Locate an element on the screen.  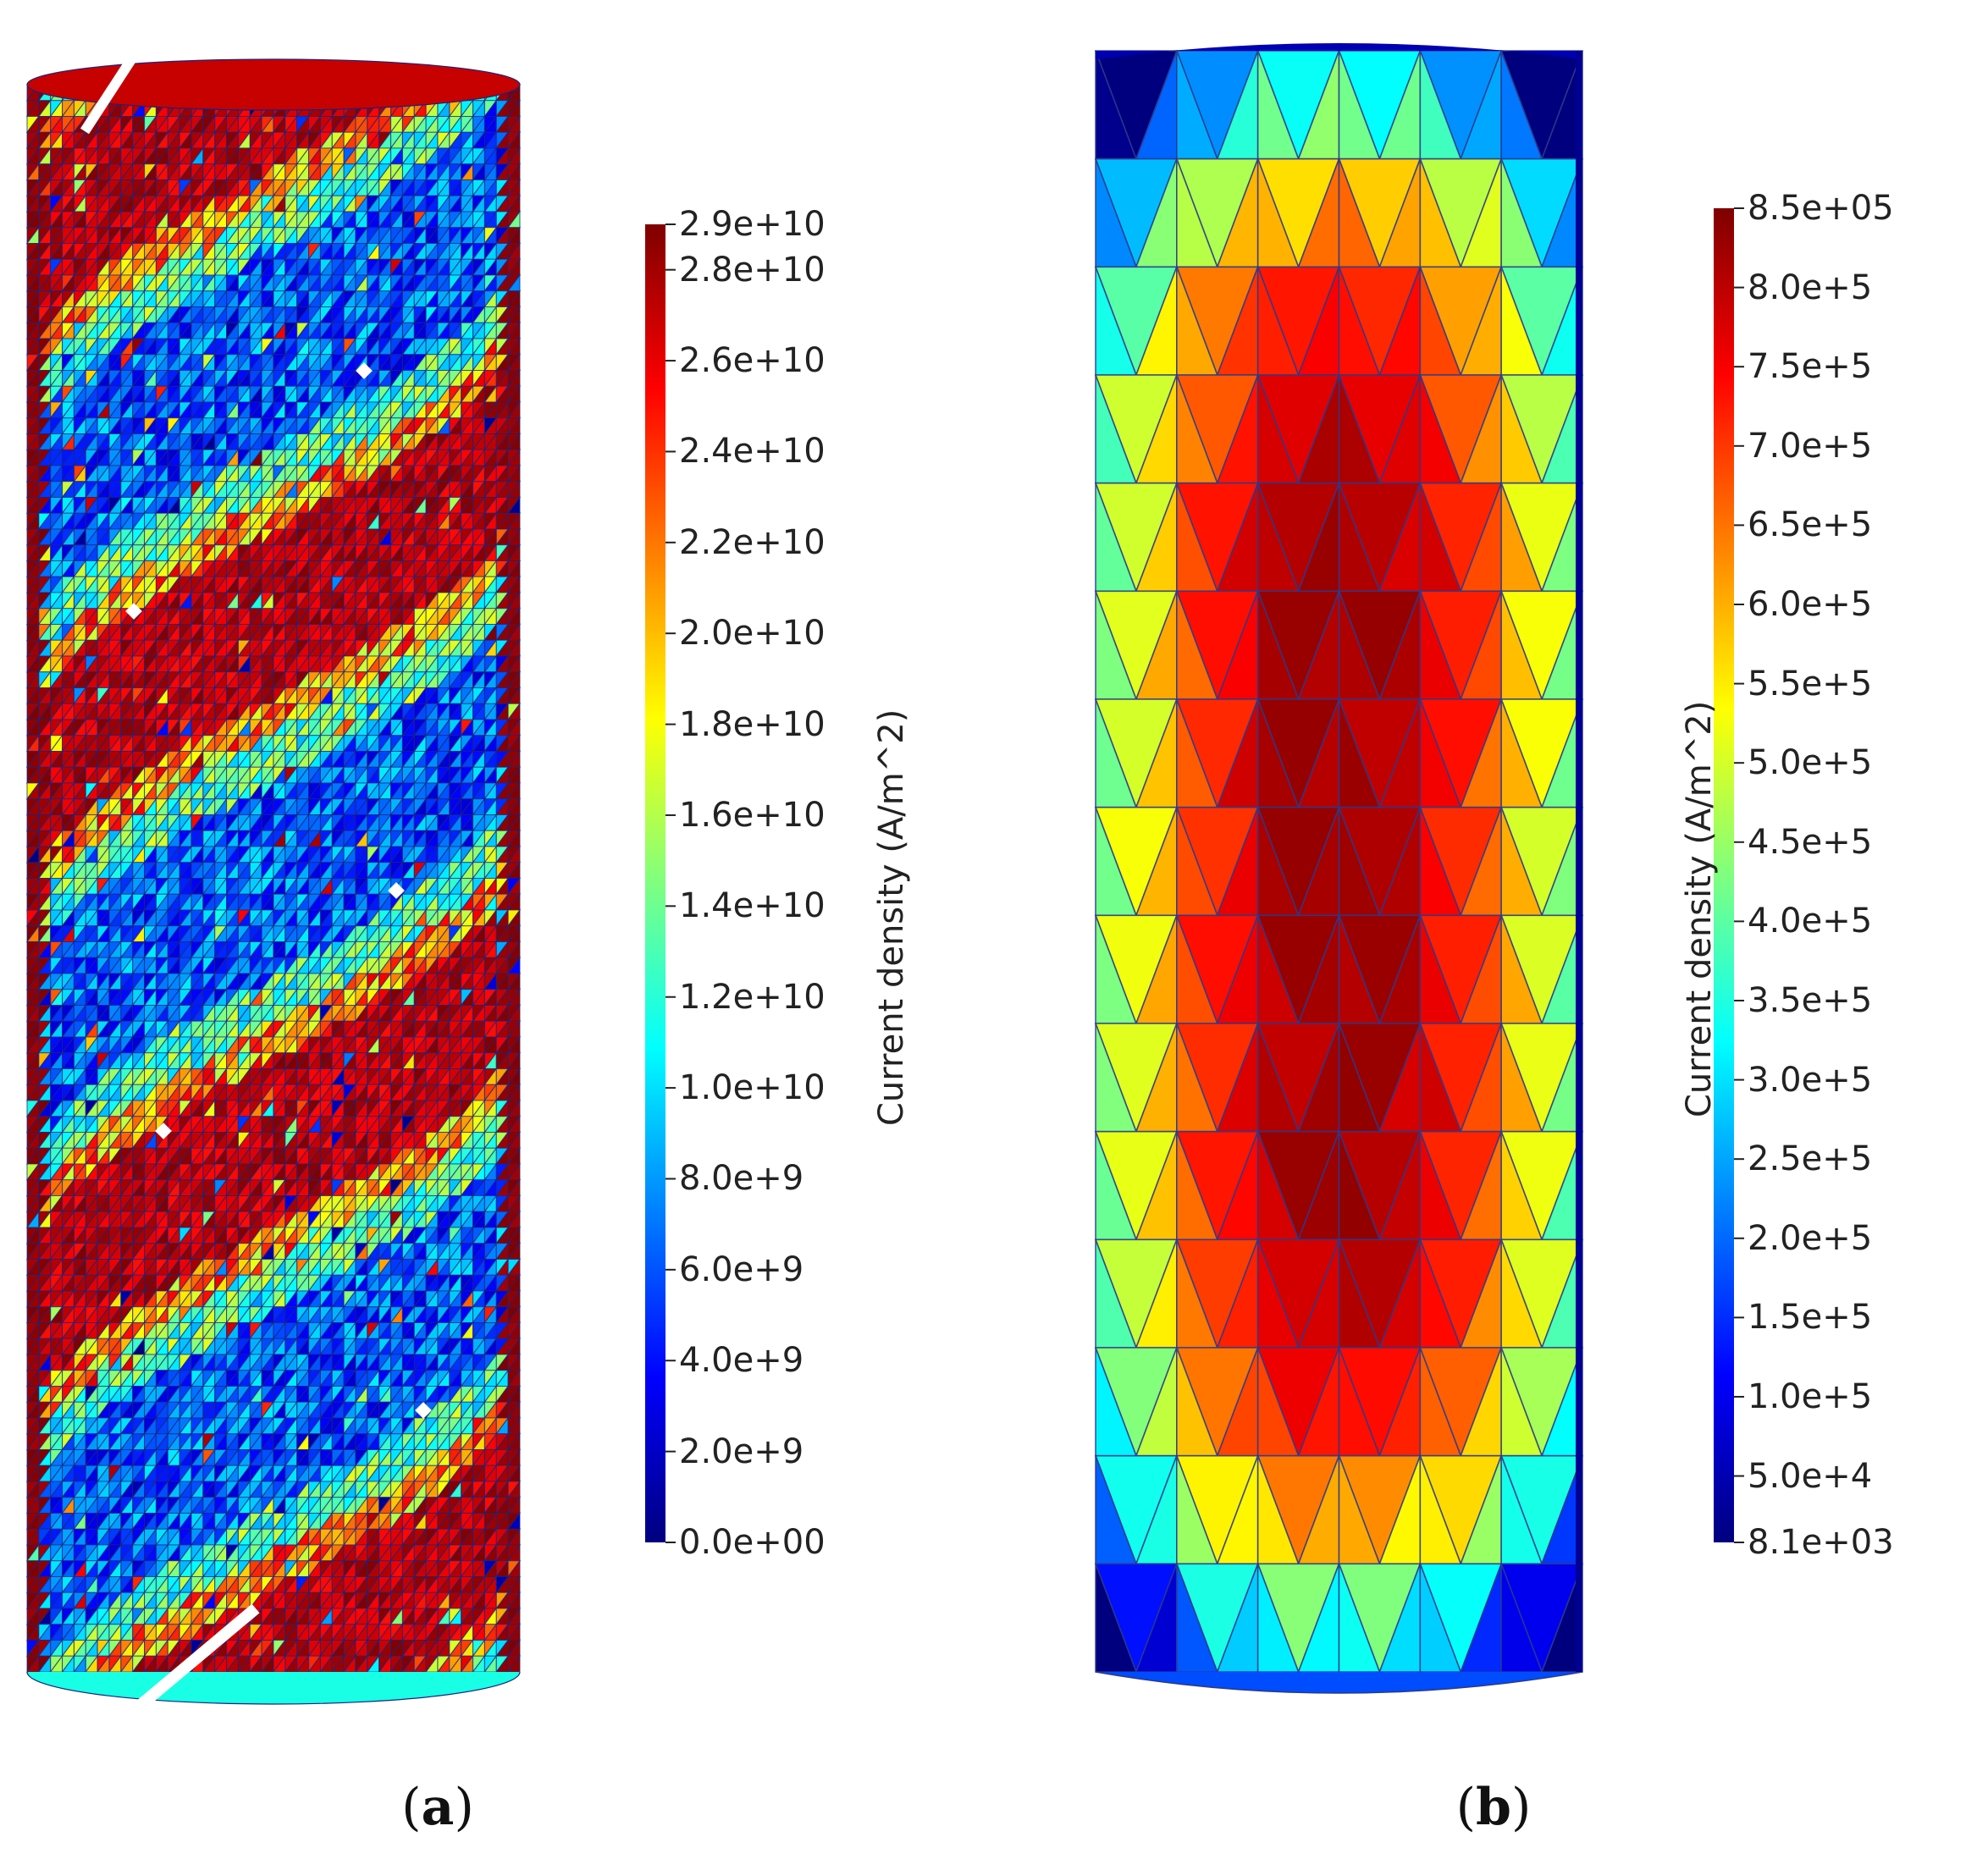
colorbar-tick-label: 1.4e+10 is located at coordinates (752, 906).